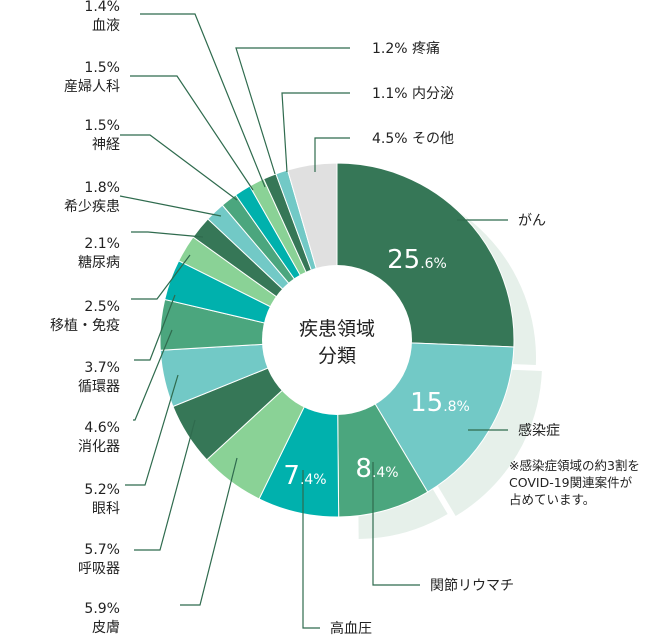 The image size is (670, 638). Describe the element at coordinates (102, 490) in the screenshot. I see `value-label: 5.2%` at that location.